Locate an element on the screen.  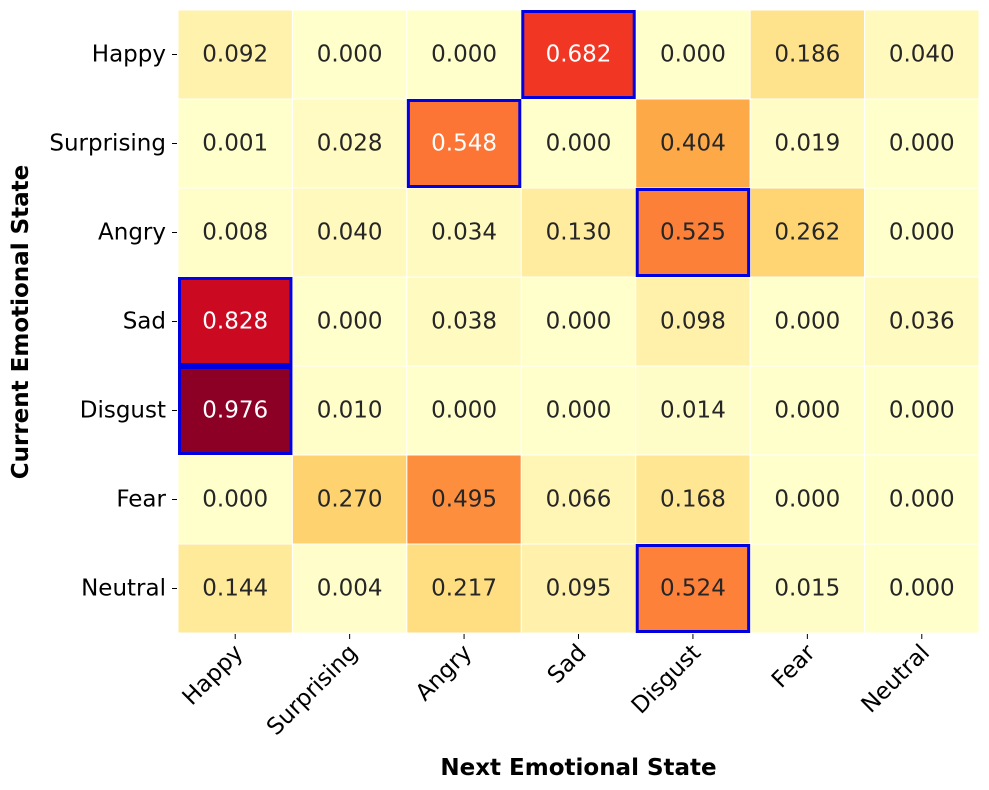
heatmap-cell-r5-c6 is located at coordinates (922, 499).